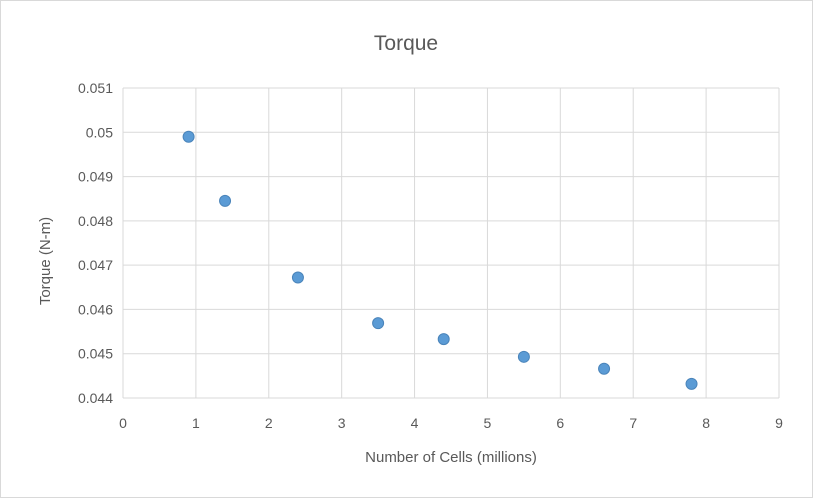  I want to click on y-tick-label: 0.045, so click(95, 354).